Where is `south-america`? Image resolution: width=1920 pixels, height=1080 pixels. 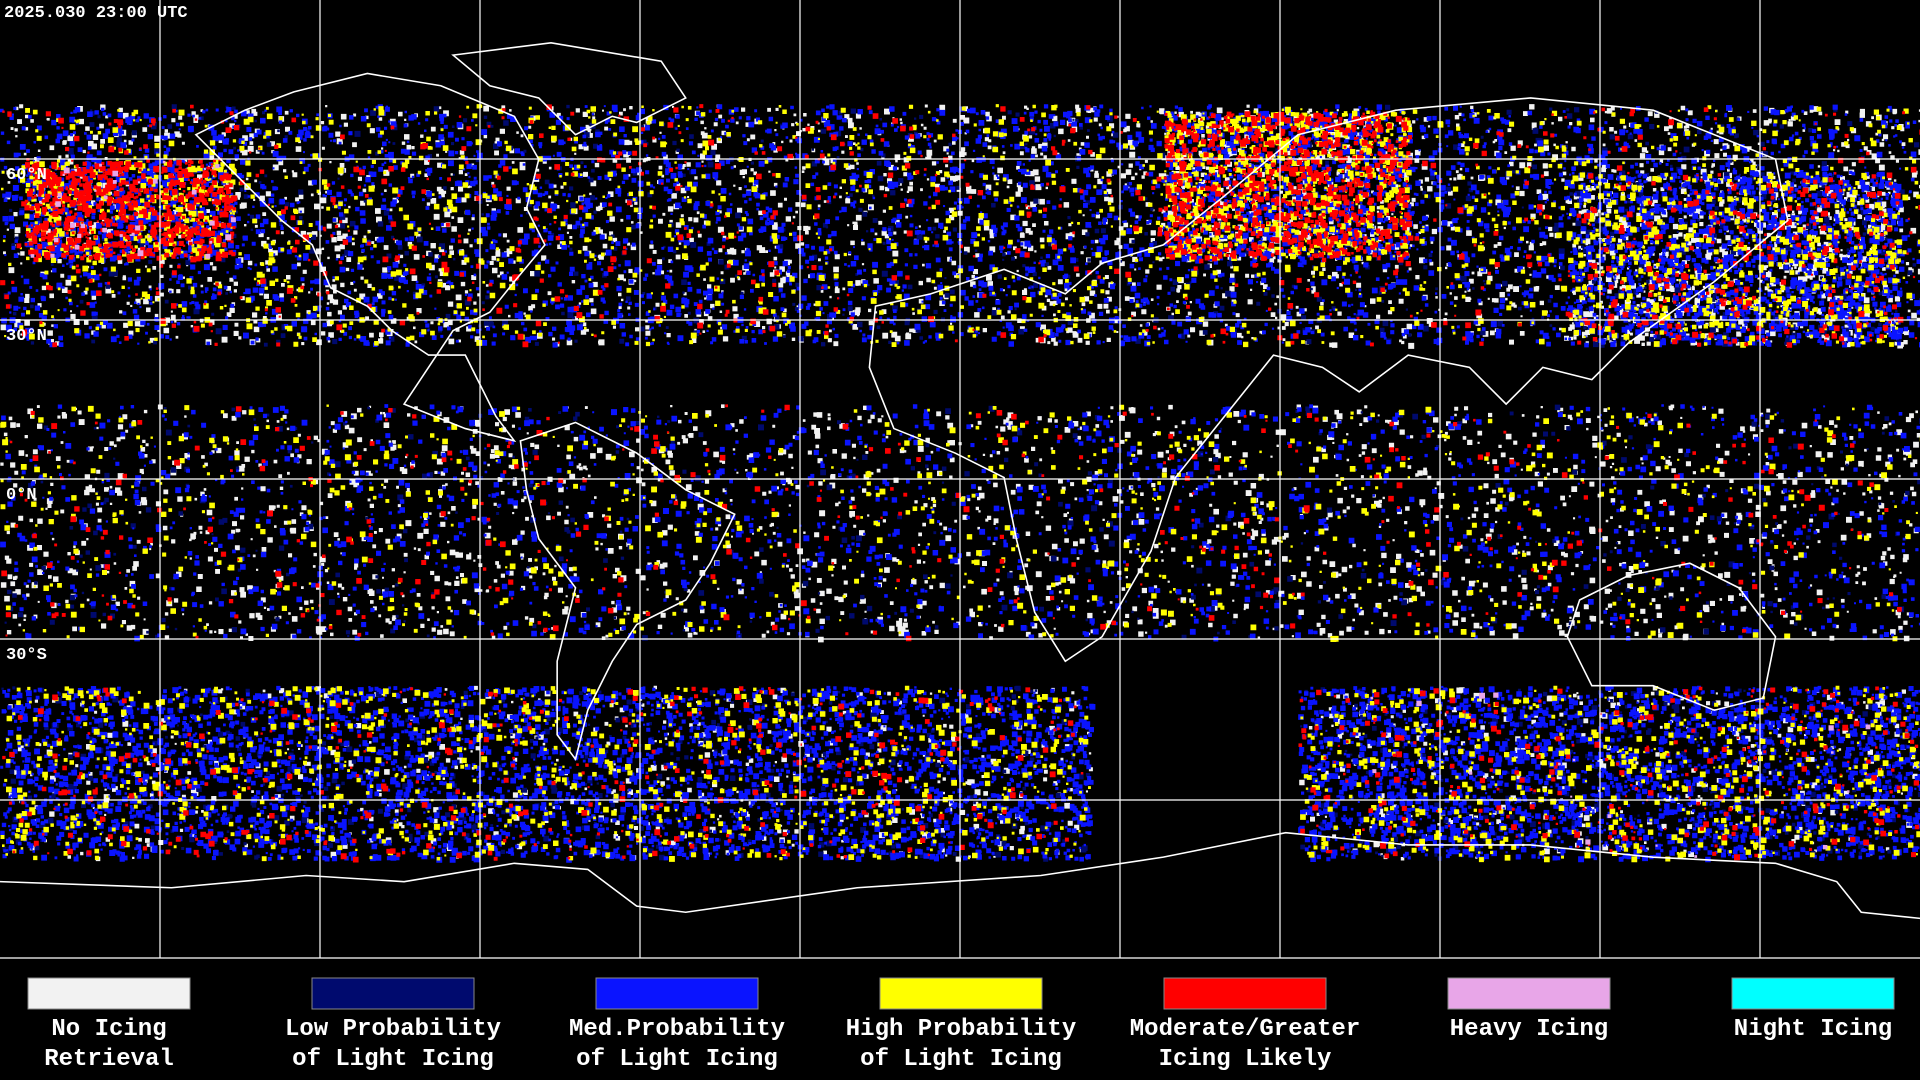
south-america is located at coordinates (627, 591).